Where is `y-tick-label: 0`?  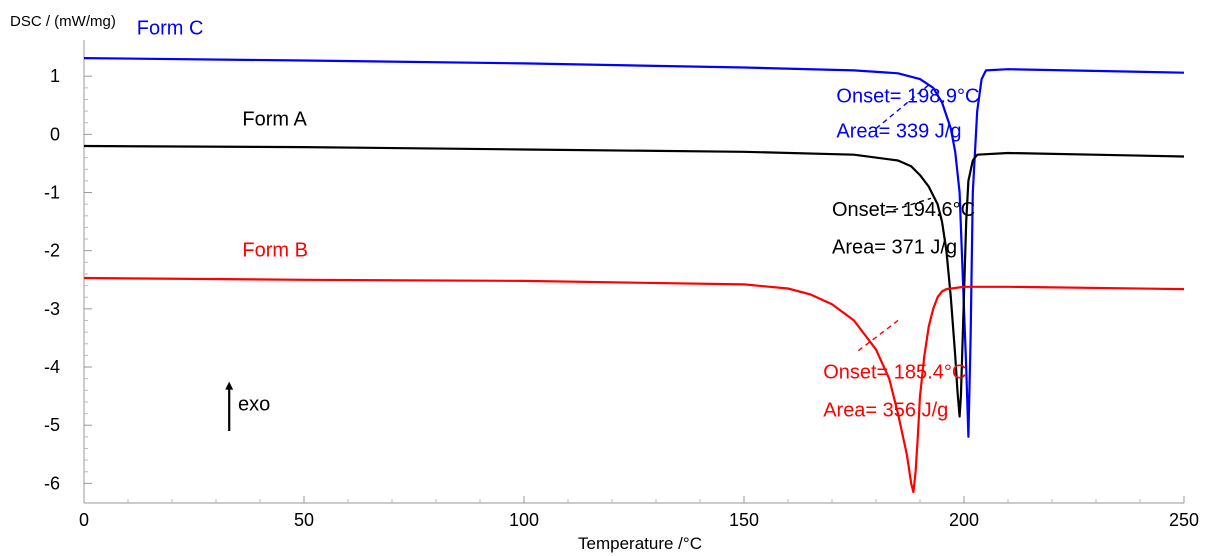 y-tick-label: 0 is located at coordinates (55, 134).